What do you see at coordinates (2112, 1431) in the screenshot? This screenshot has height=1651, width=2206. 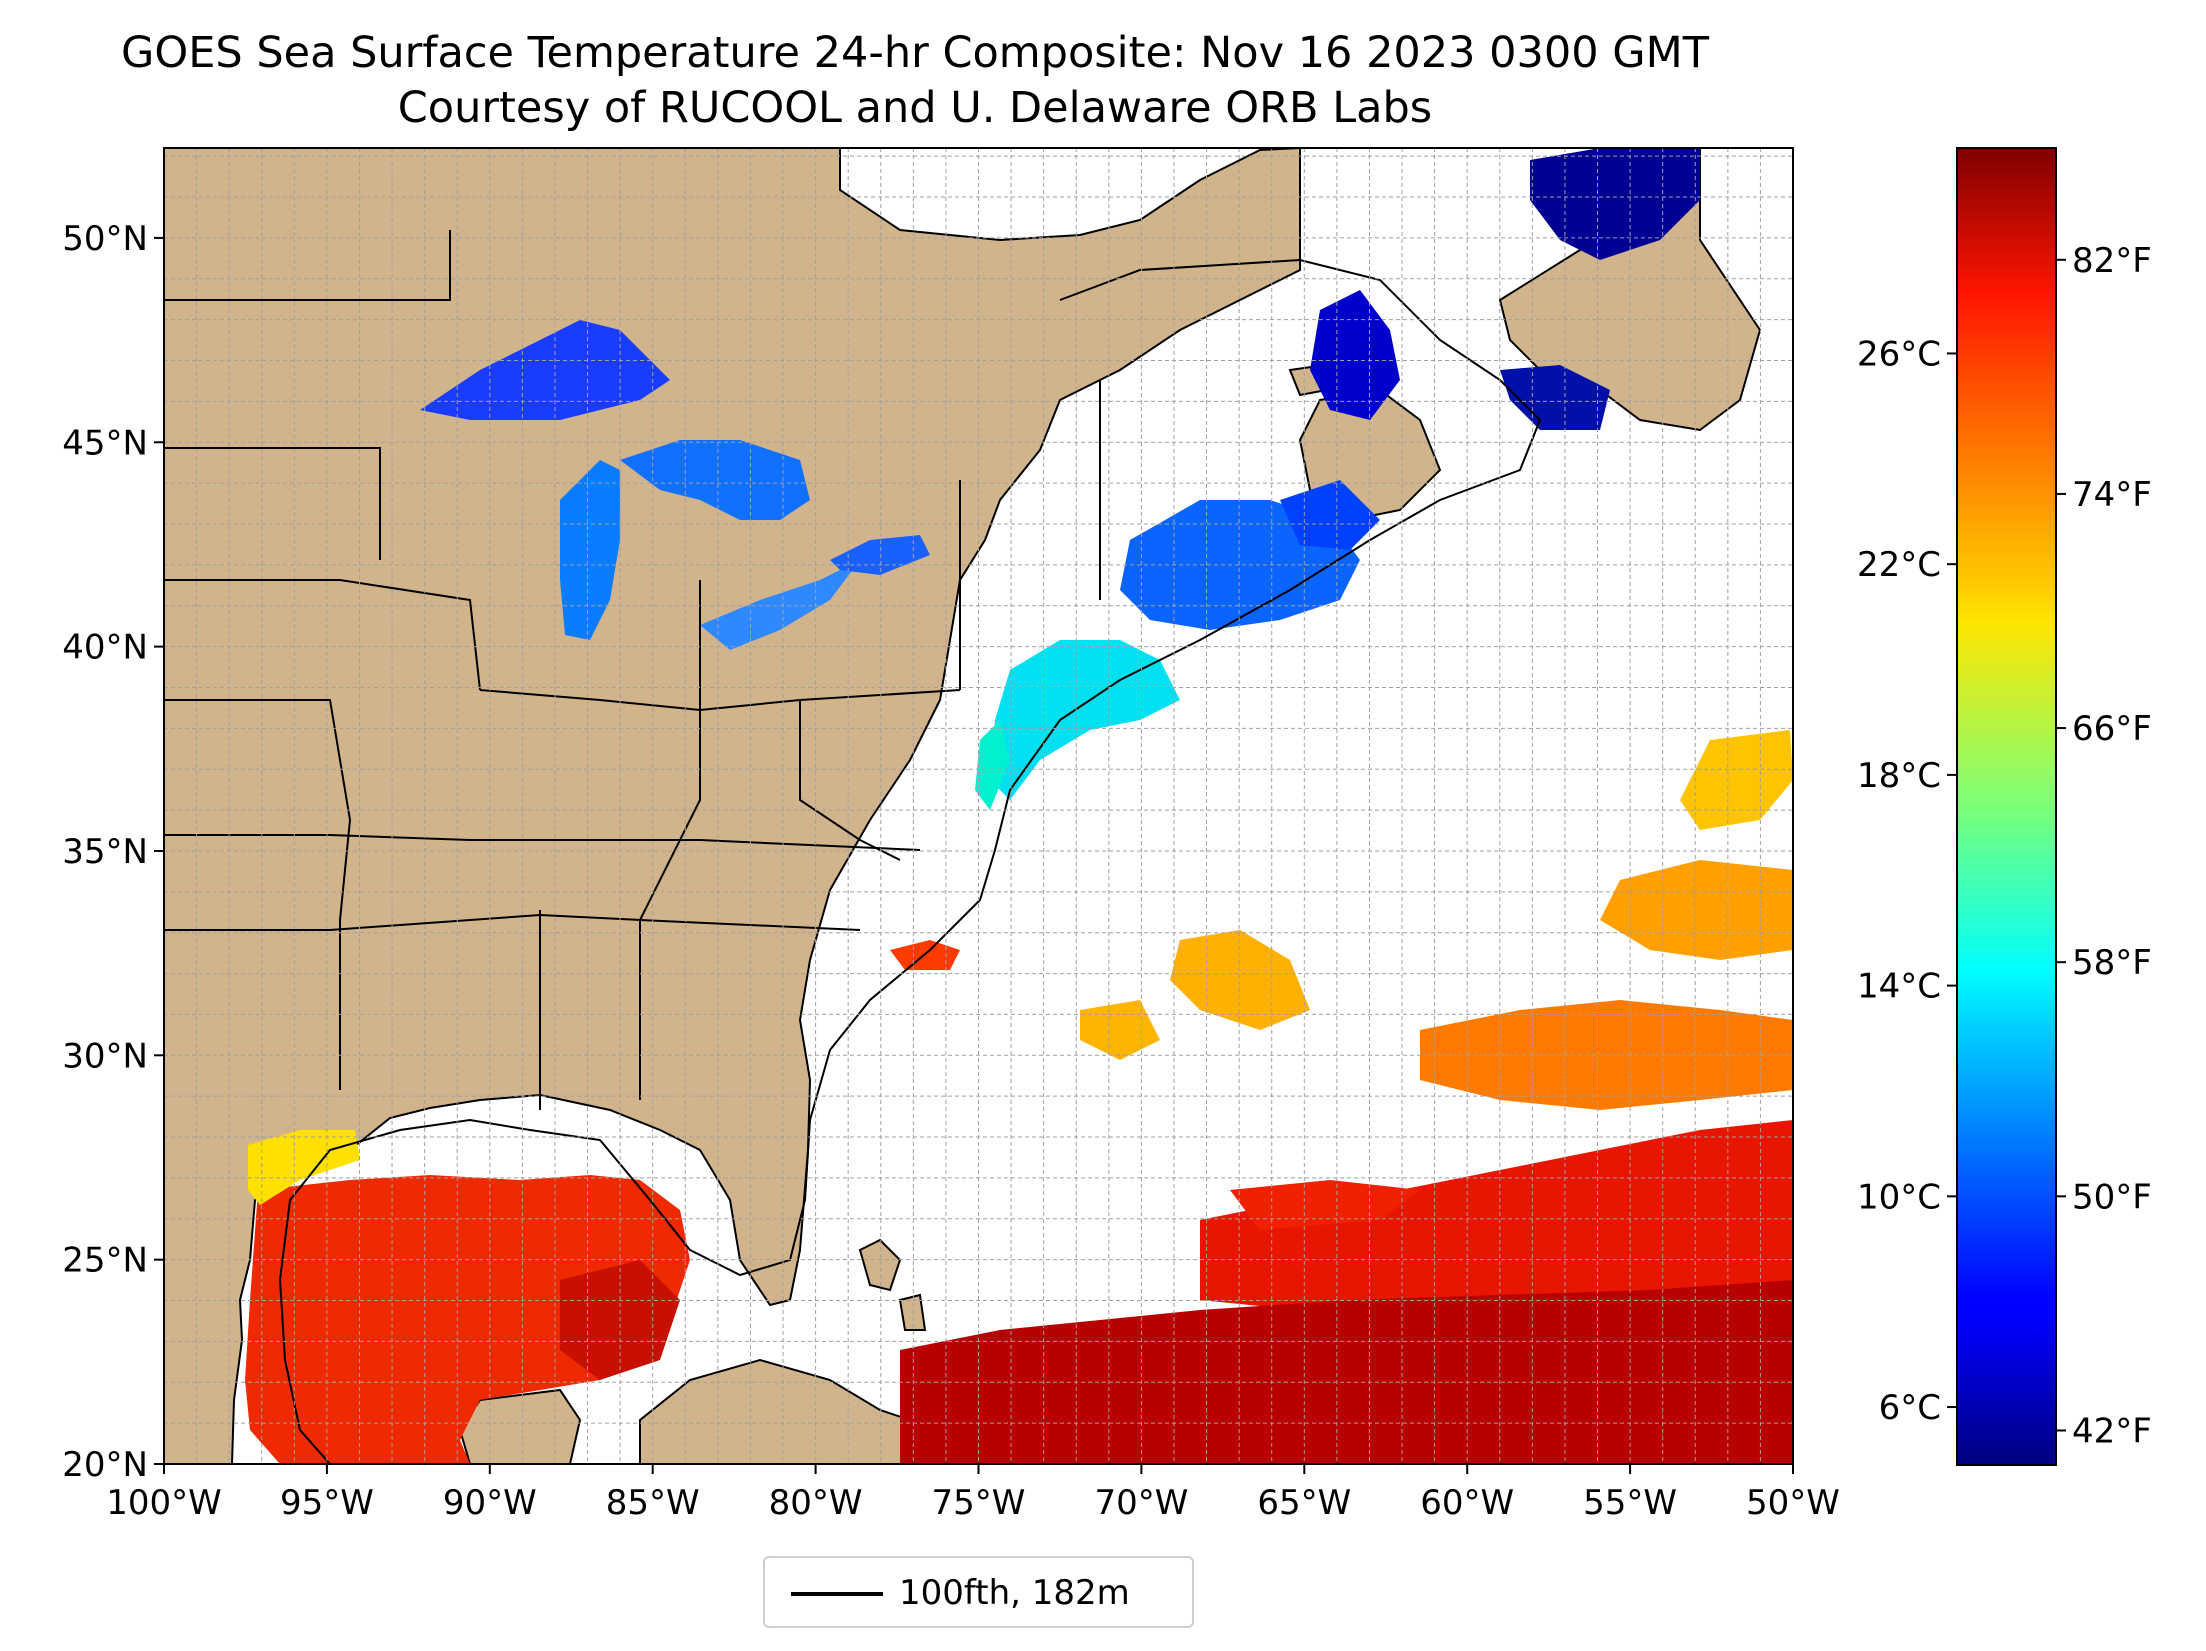 I see `fahrenheit-tick-label: 42°F` at bounding box center [2112, 1431].